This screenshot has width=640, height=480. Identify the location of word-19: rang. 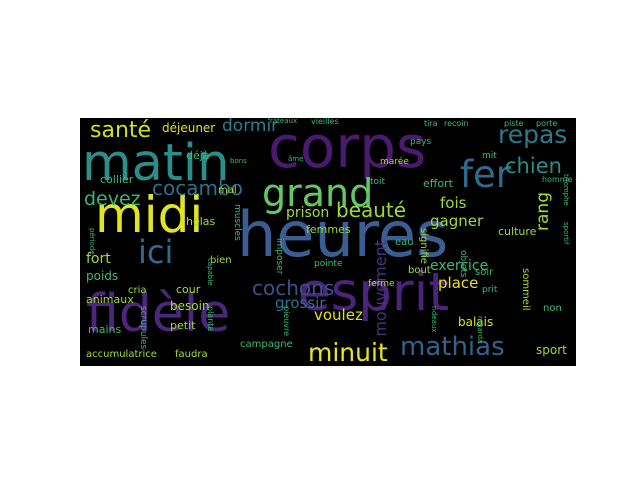
(543, 211).